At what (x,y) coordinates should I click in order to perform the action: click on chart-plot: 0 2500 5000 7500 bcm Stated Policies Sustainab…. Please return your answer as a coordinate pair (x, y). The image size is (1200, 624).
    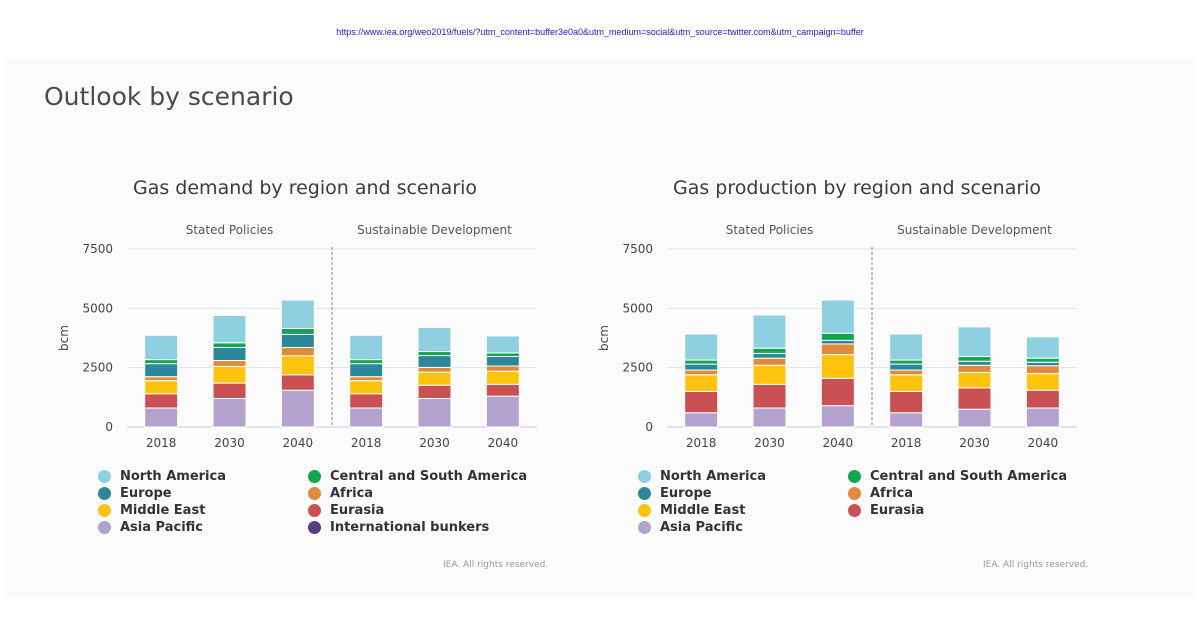
    Looking at the image, I should click on (297, 336).